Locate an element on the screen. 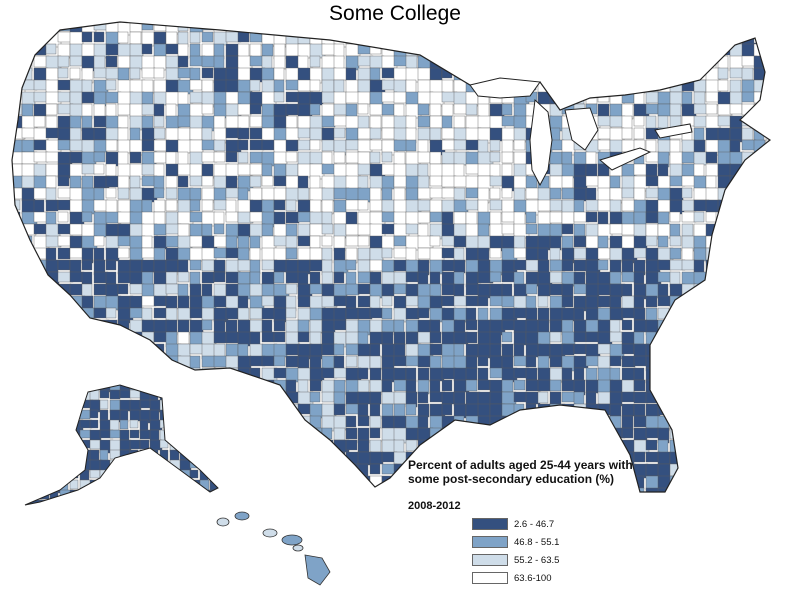 Image resolution: width=790 pixels, height=595 pixels. hawaii-islands is located at coordinates (273, 548).